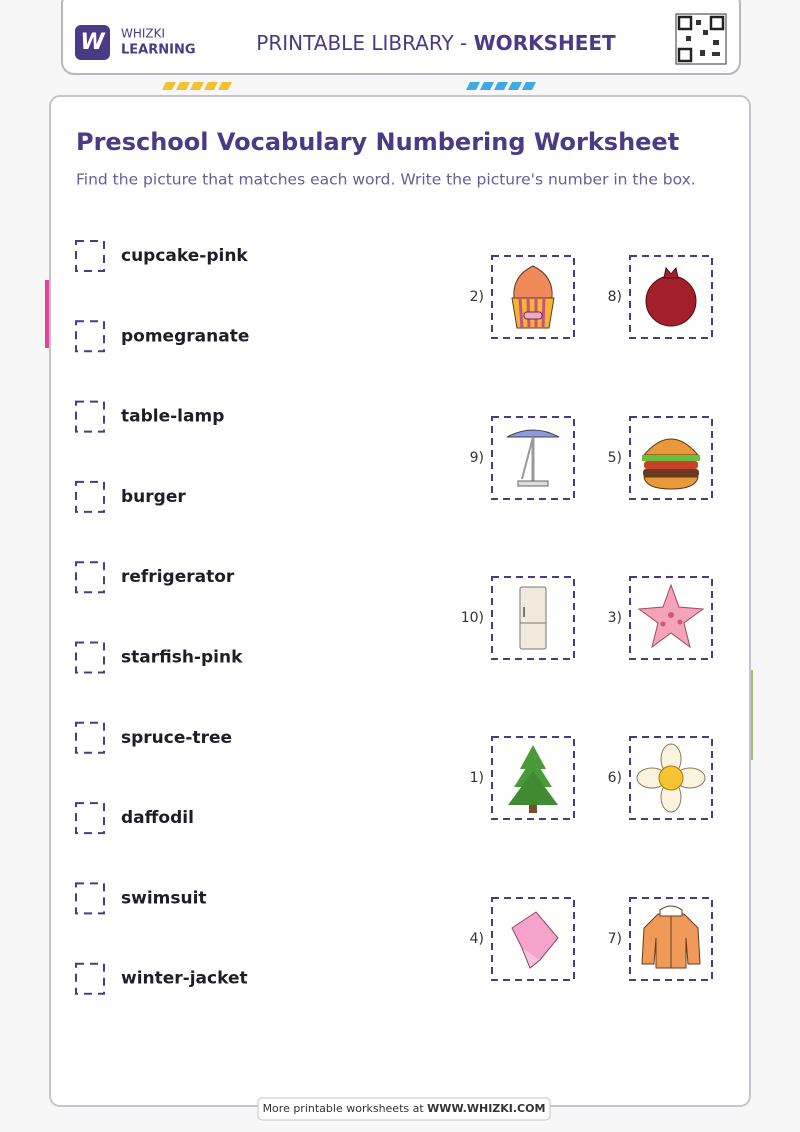 This screenshot has width=800, height=1132. I want to click on logo-mark, so click(92, 42).